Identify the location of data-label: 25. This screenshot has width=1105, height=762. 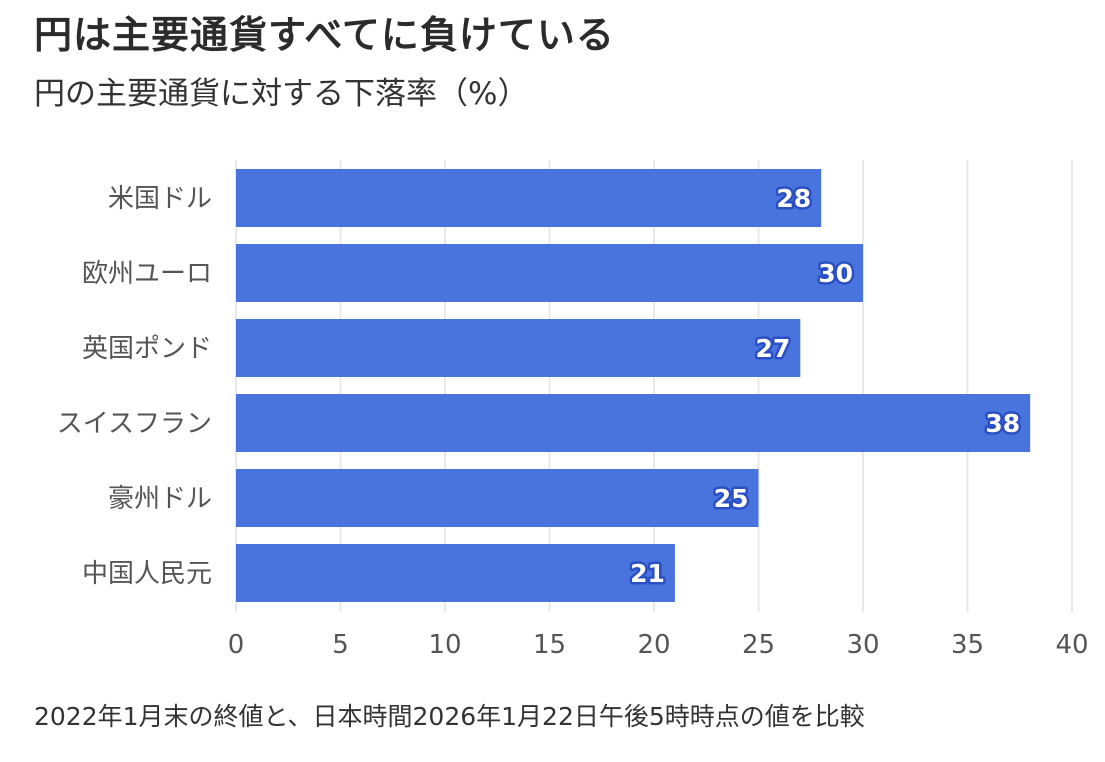
(731, 498).